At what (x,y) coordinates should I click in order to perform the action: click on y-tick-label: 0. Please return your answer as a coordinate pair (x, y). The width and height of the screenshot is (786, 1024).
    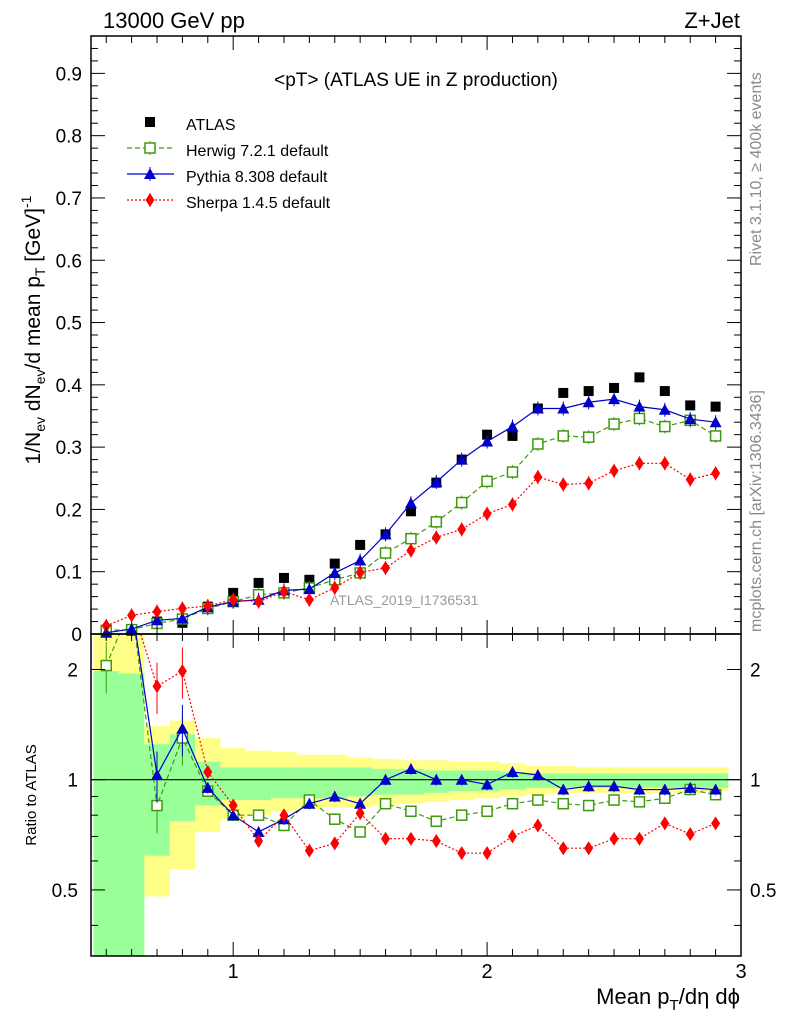
    Looking at the image, I should click on (76, 635).